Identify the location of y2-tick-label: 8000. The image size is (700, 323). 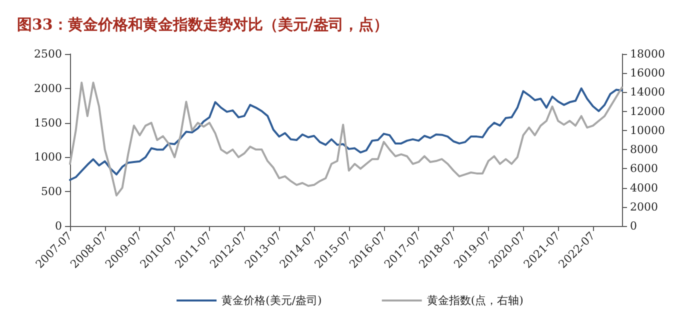
(644, 149).